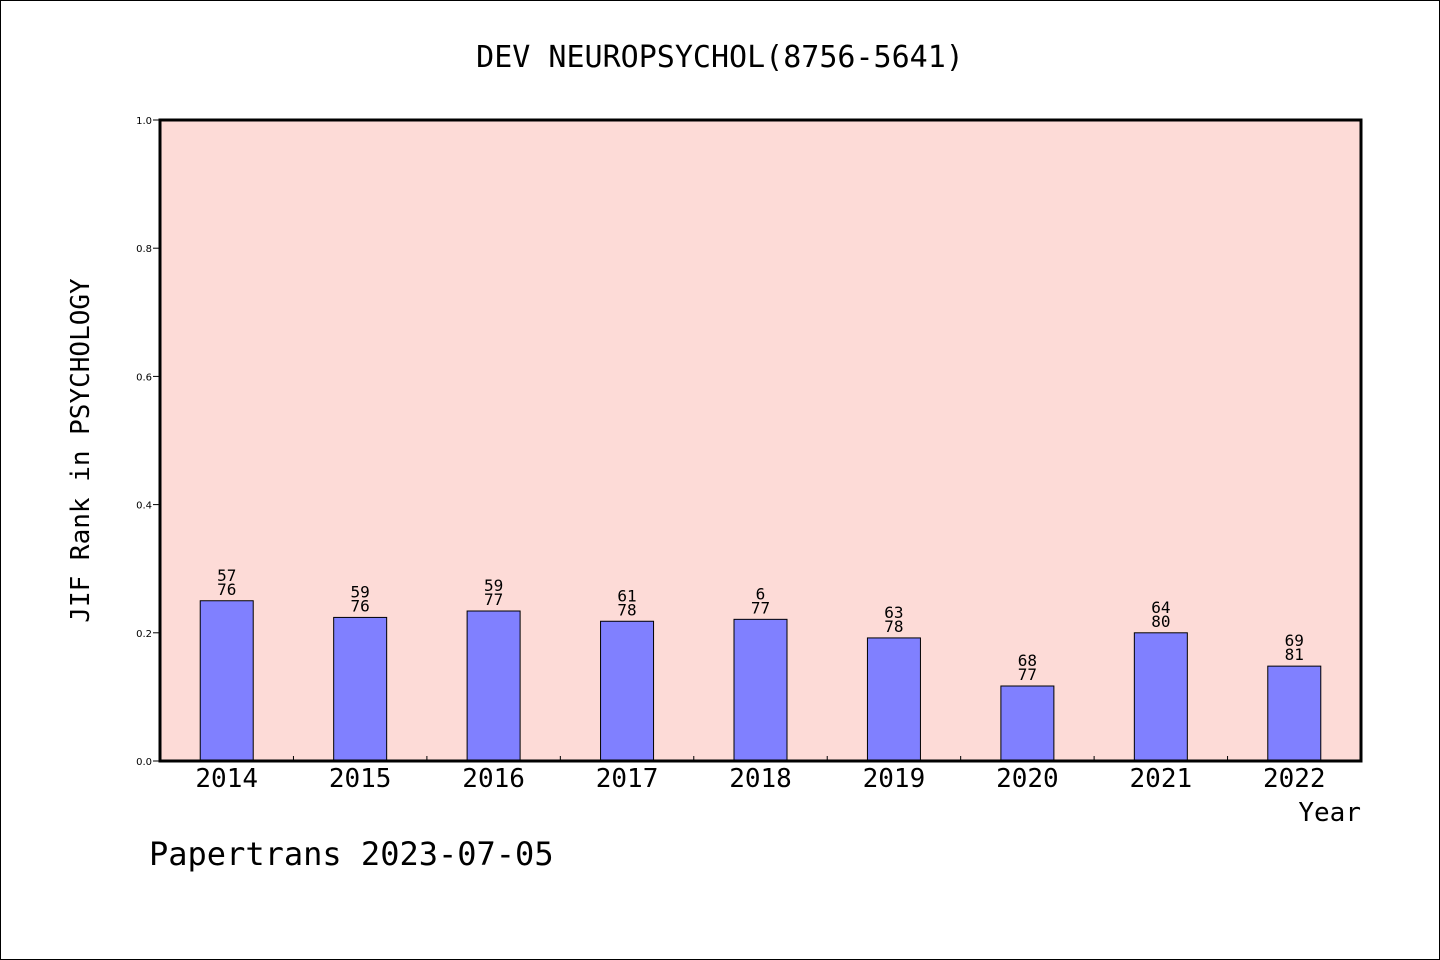 Image resolution: width=1440 pixels, height=960 pixels. I want to click on y-axis-label: JIF Rank in PSYCHOLOGY, so click(81, 450).